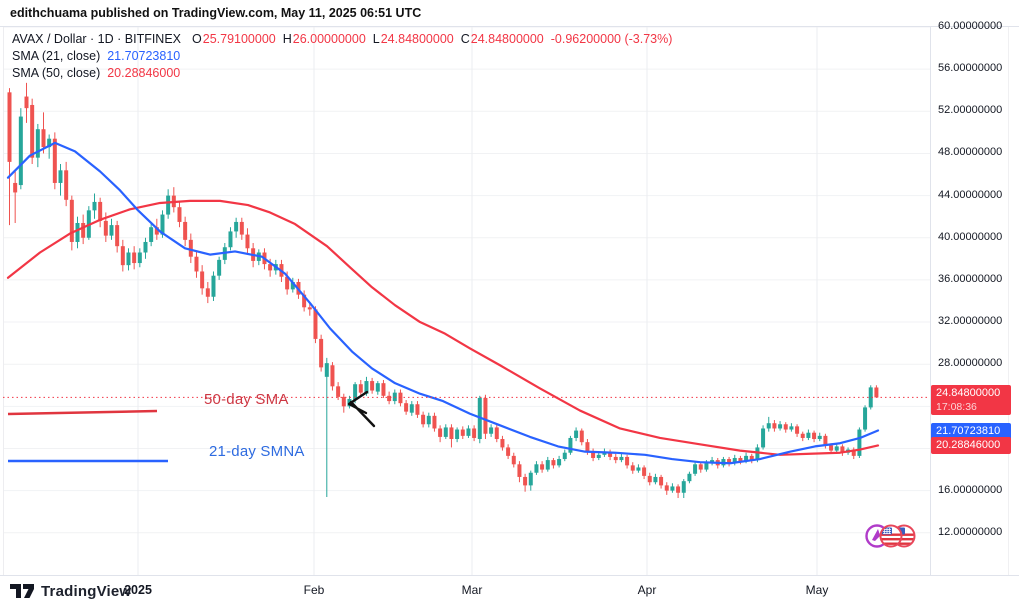 This screenshot has width=1024, height=610. I want to click on bar-countdown: 17:08:36, so click(956, 407).